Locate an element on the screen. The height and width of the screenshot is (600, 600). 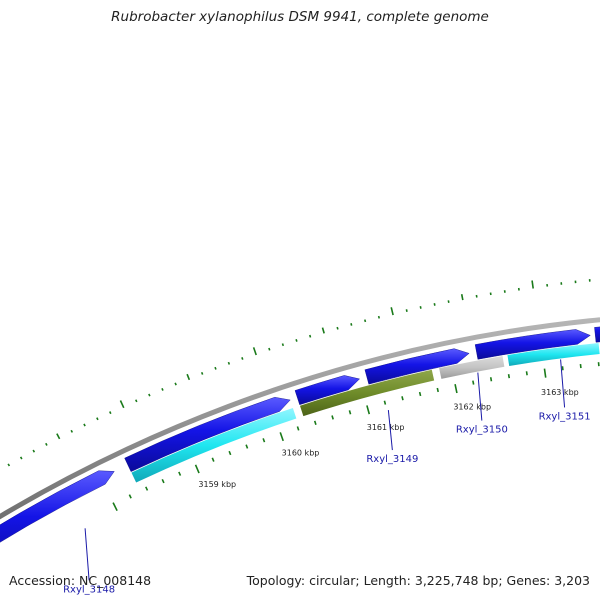
kbp-tick-label: 3163 kbp is located at coordinates (560, 392).